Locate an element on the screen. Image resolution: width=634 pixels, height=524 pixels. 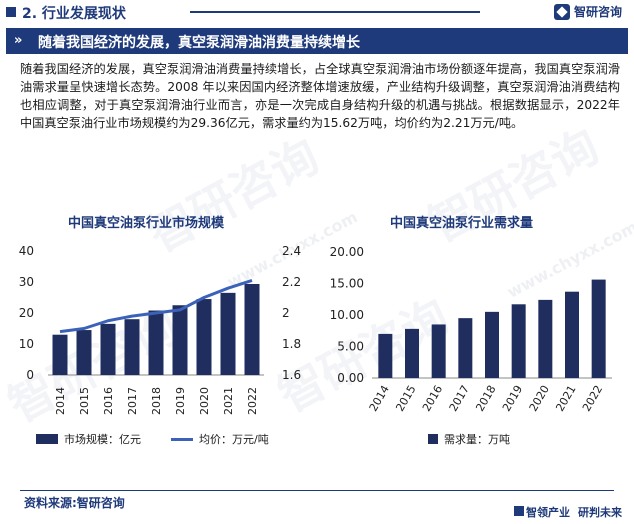
section-marker-icon is located at coordinates (11, 12).